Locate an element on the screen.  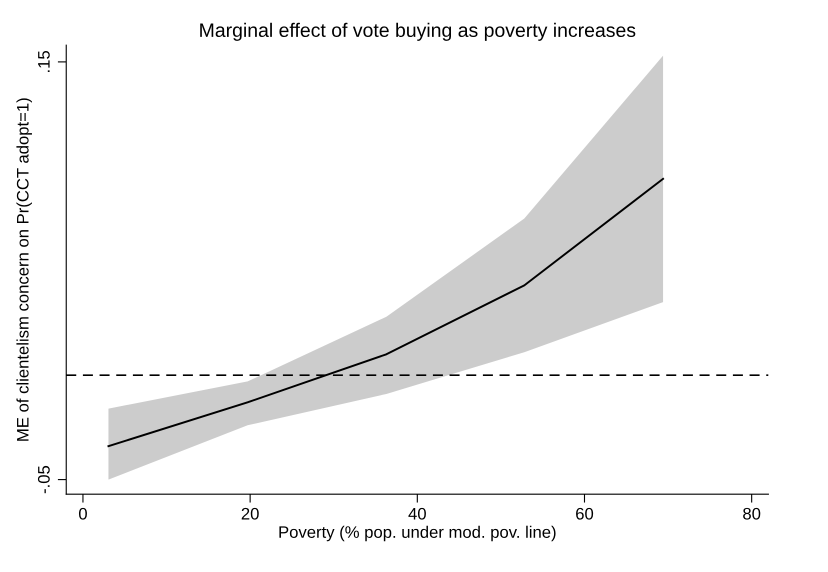
y-axis-title: ME of clientelism concern on Pr(CCT adopt=1) is located at coordinates (24, 269).